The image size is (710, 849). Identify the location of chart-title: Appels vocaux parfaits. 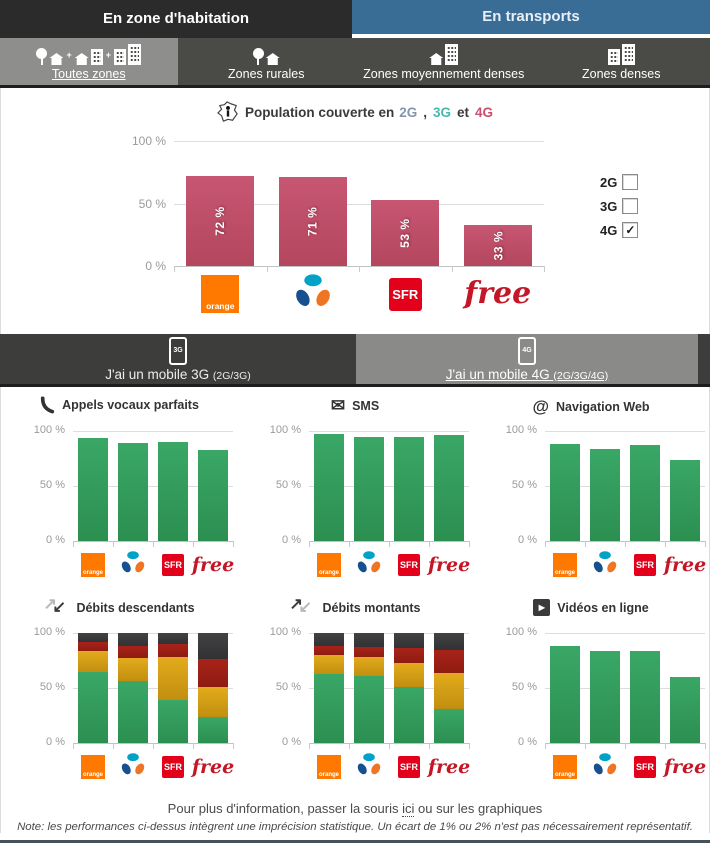
(119, 405).